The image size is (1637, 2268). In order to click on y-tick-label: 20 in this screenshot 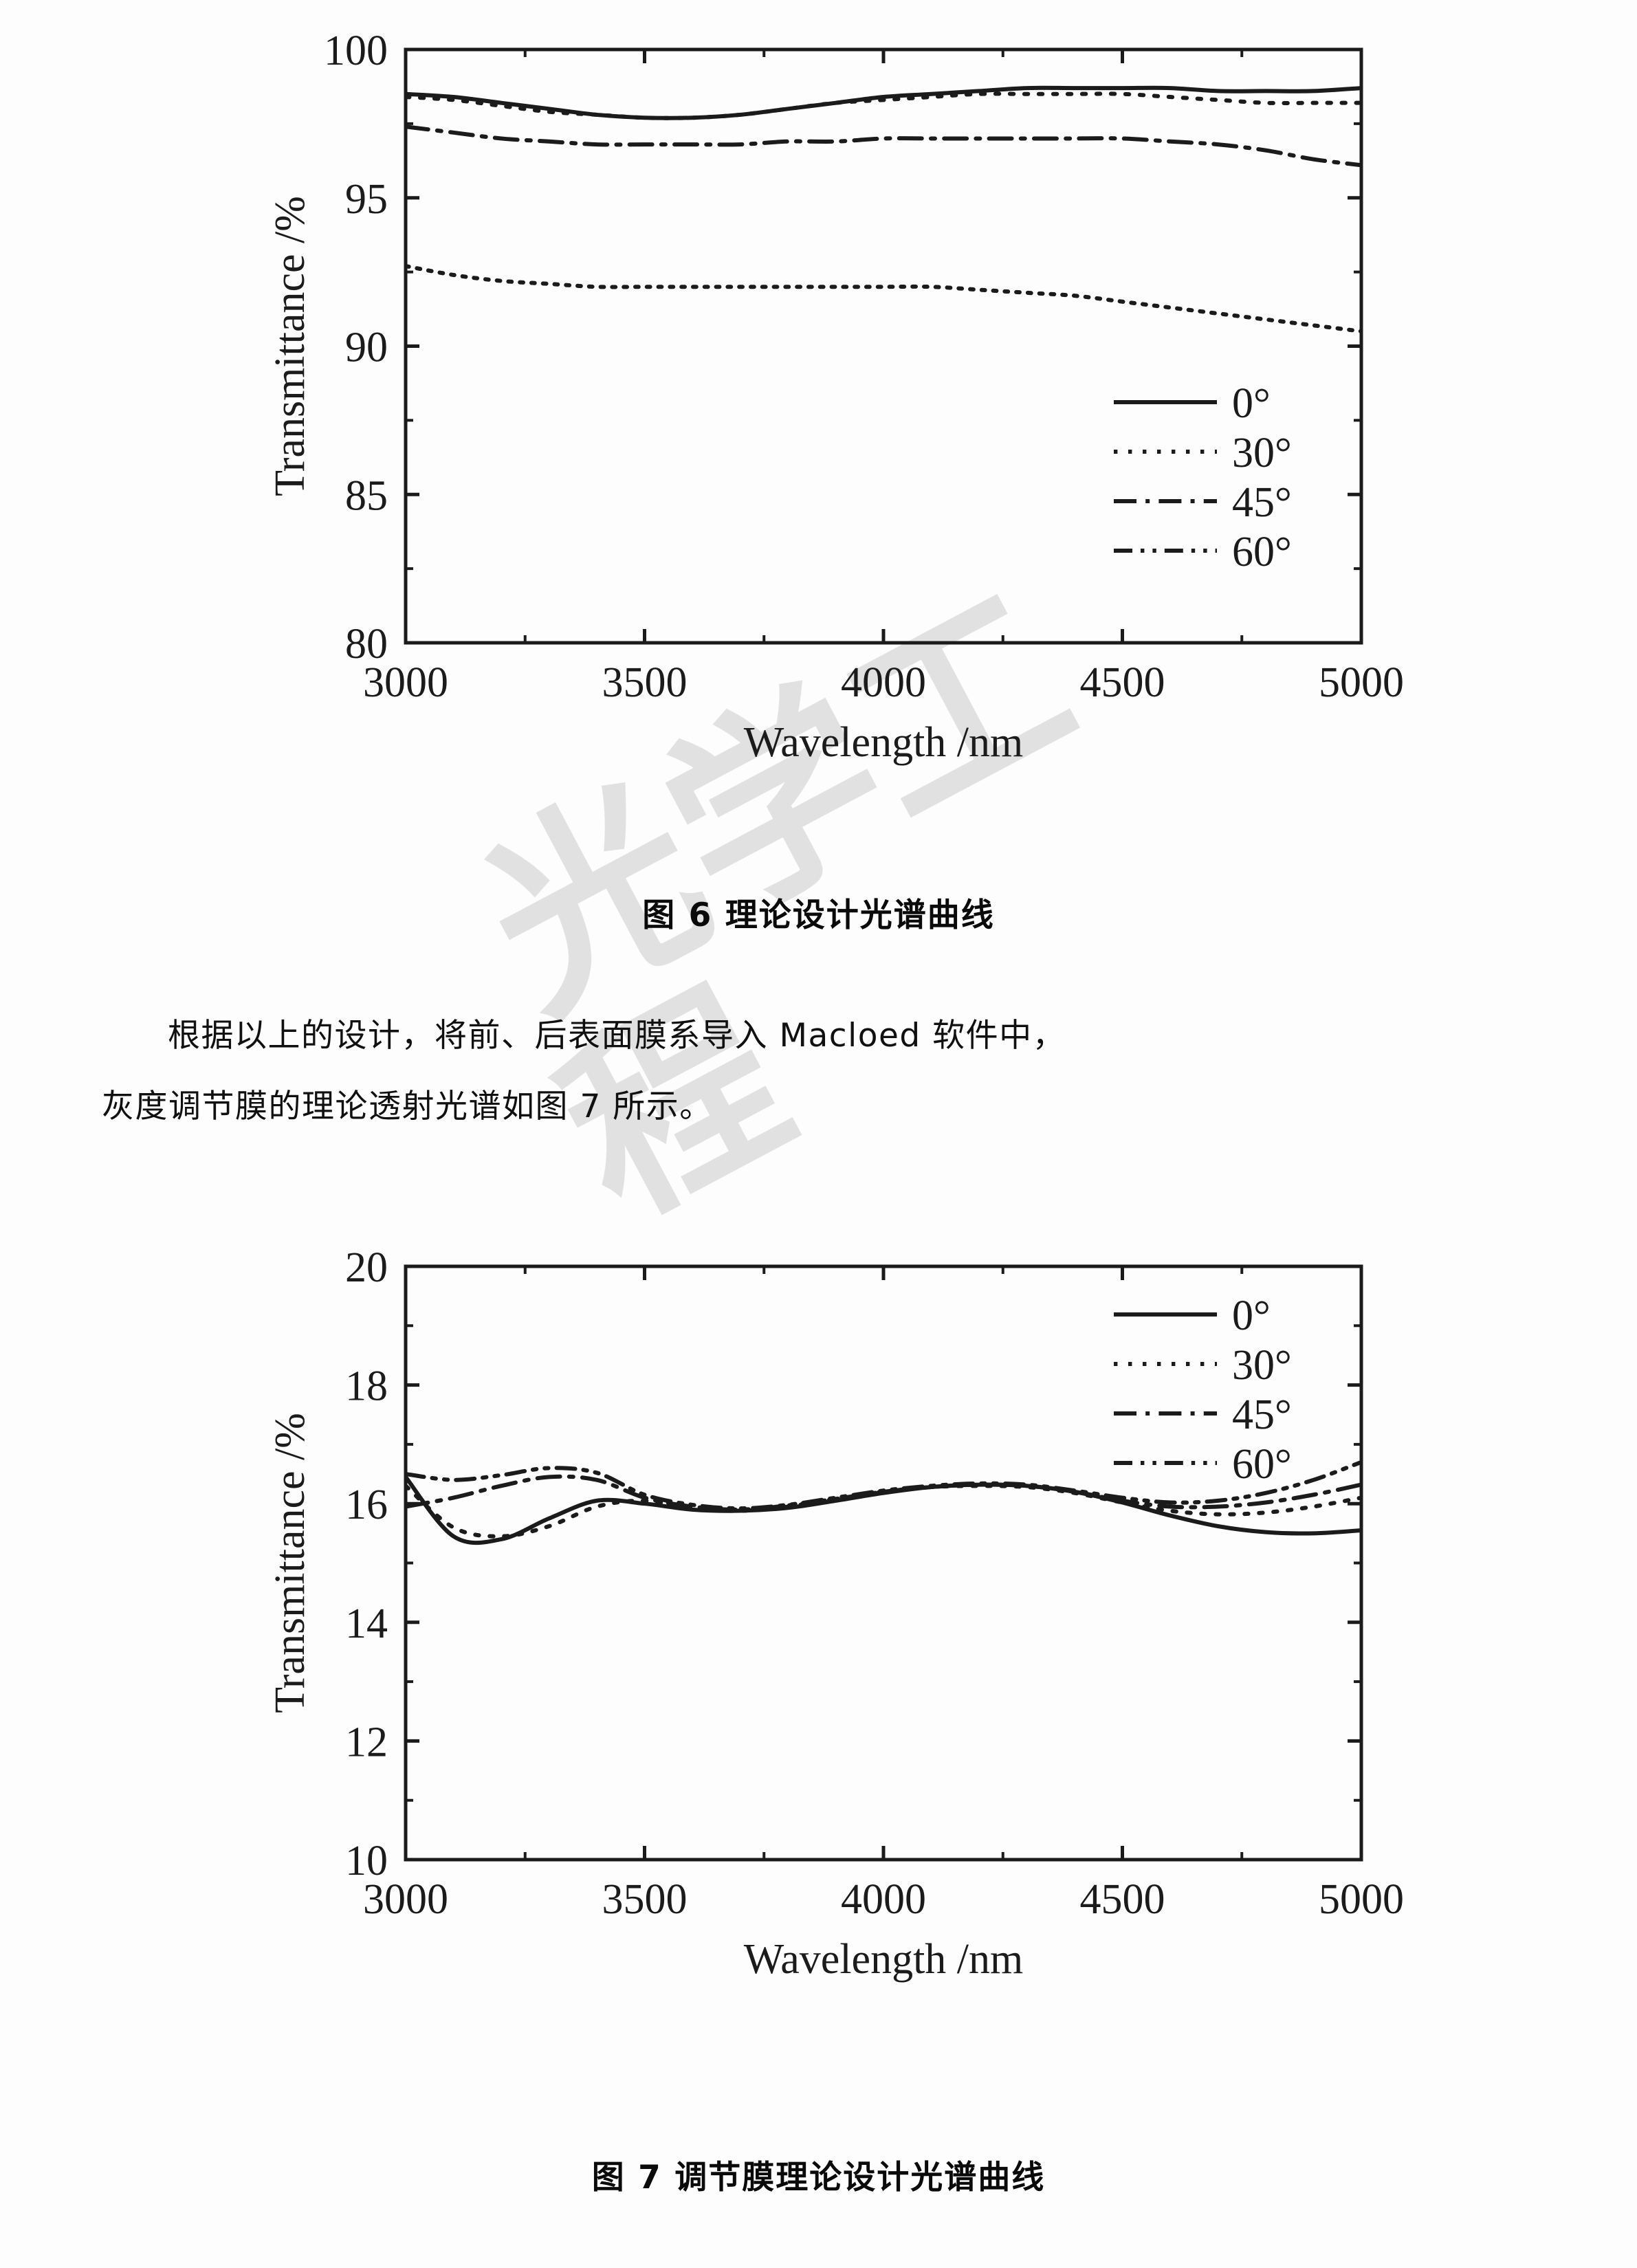, I will do `click(366, 1267)`.